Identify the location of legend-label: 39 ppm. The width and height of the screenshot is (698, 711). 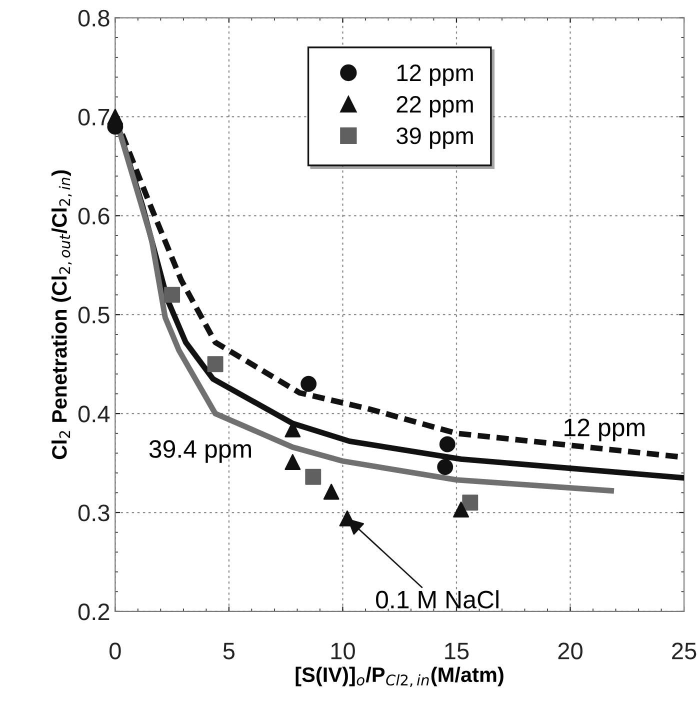
(434, 138).